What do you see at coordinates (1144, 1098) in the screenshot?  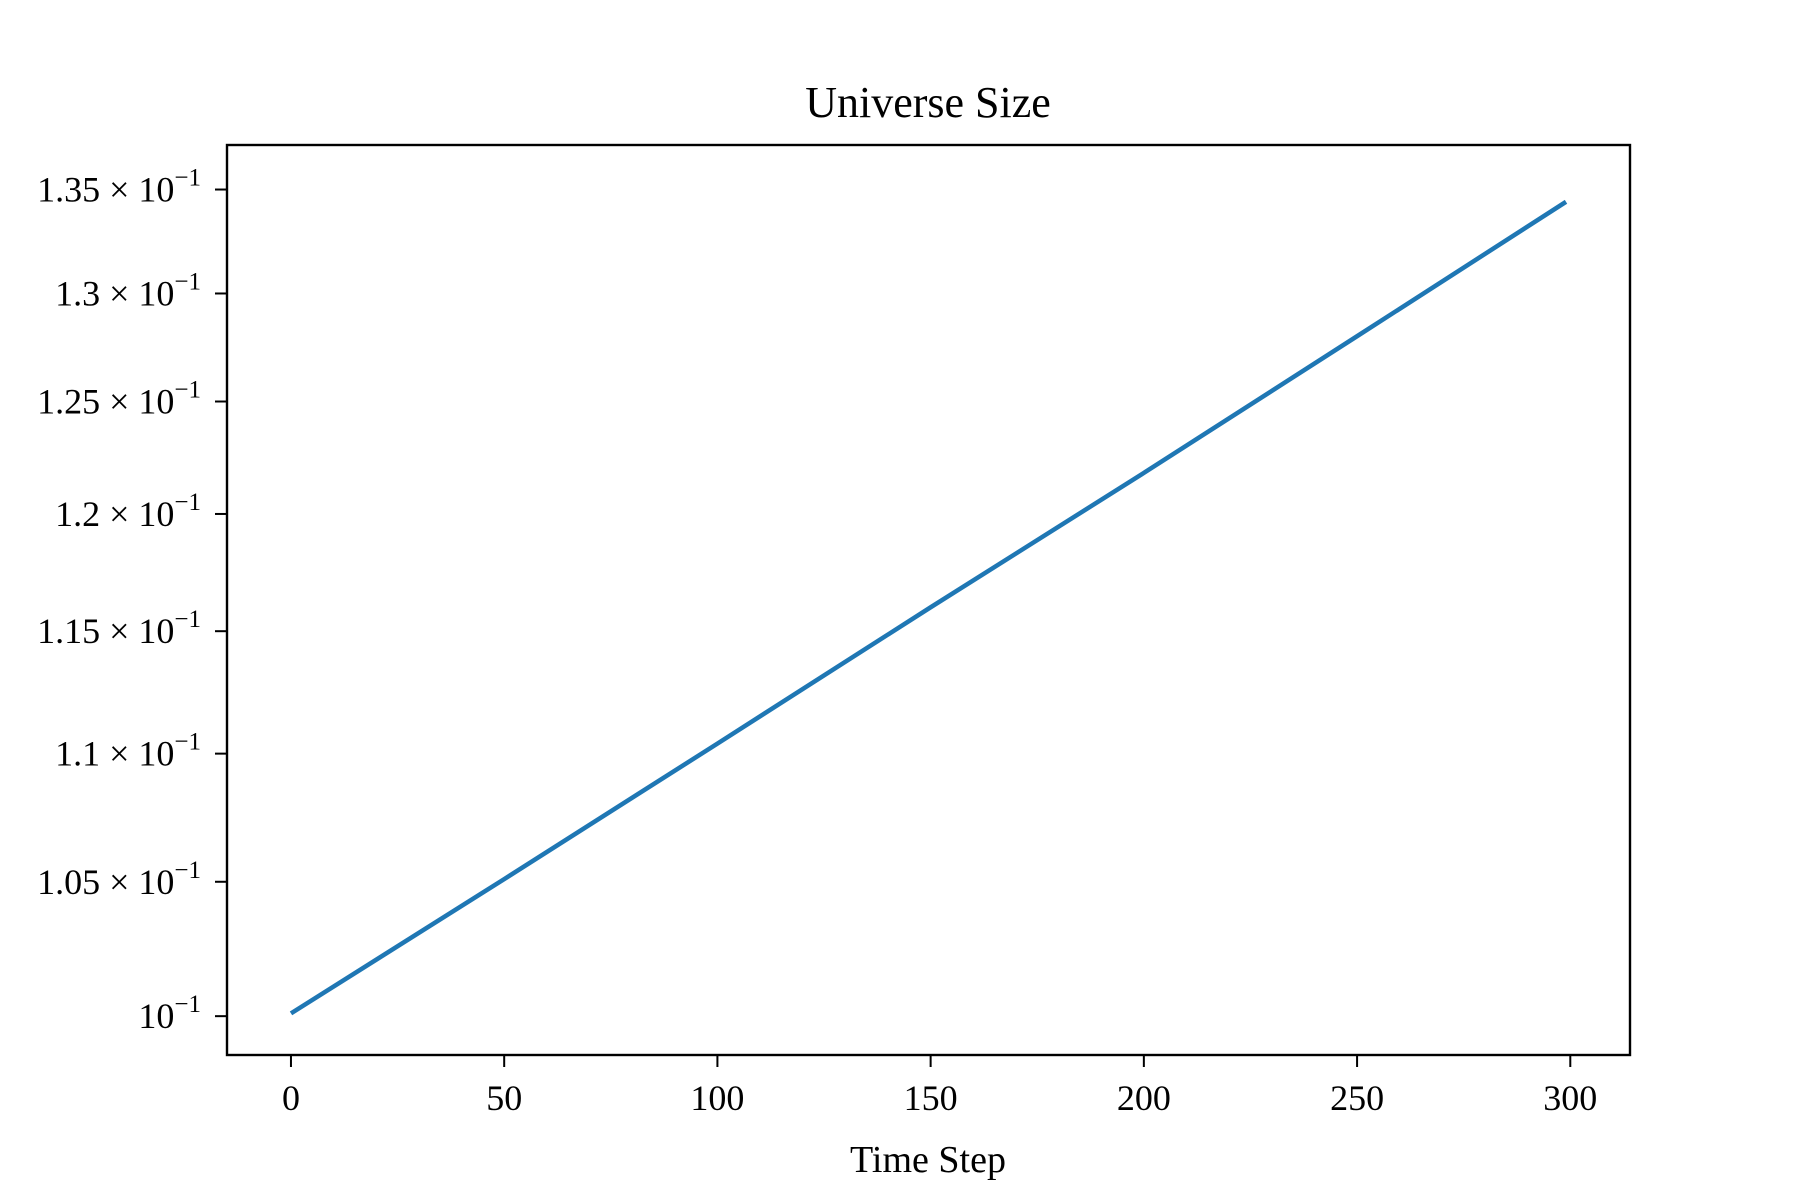 I see `x-tick-label: 200` at bounding box center [1144, 1098].